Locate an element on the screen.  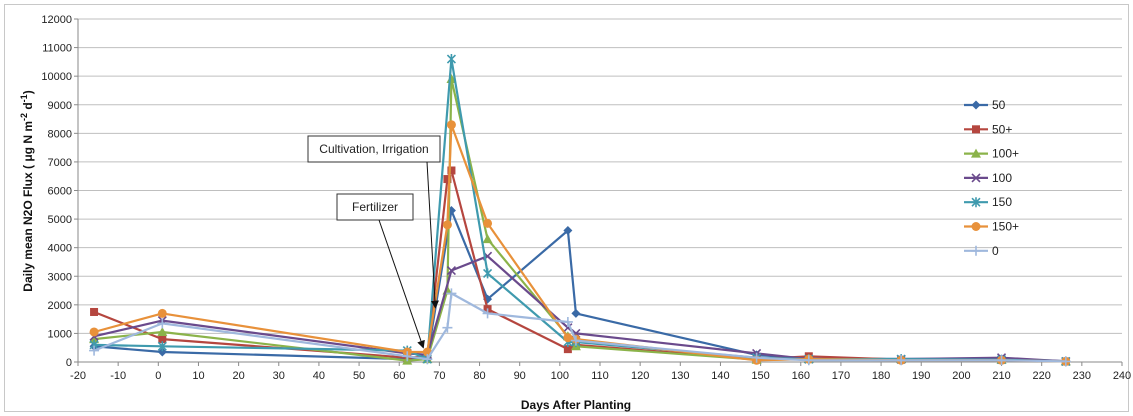
legend-item-100: 100 is located at coordinates (988, 178).